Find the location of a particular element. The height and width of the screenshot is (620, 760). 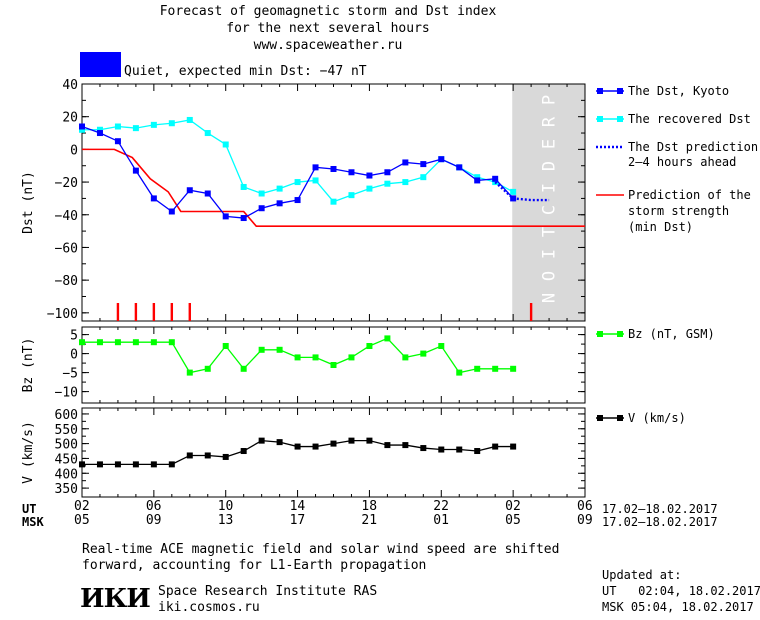

prediction-label-char: T is located at coordinates (550, 232).